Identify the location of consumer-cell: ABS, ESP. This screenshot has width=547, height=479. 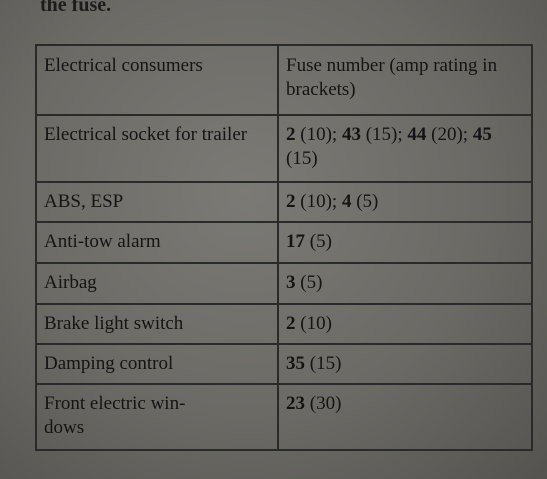
(157, 202).